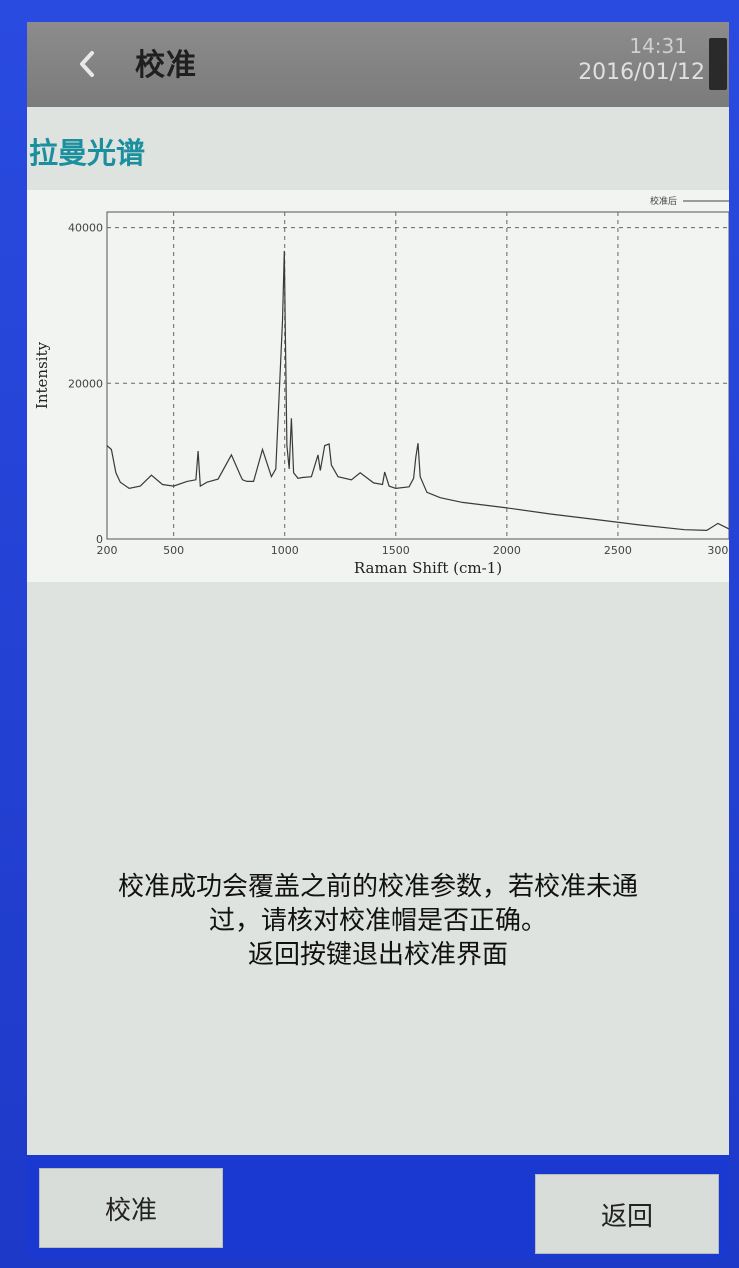  I want to click on chevron-left-icon, so click(87, 64).